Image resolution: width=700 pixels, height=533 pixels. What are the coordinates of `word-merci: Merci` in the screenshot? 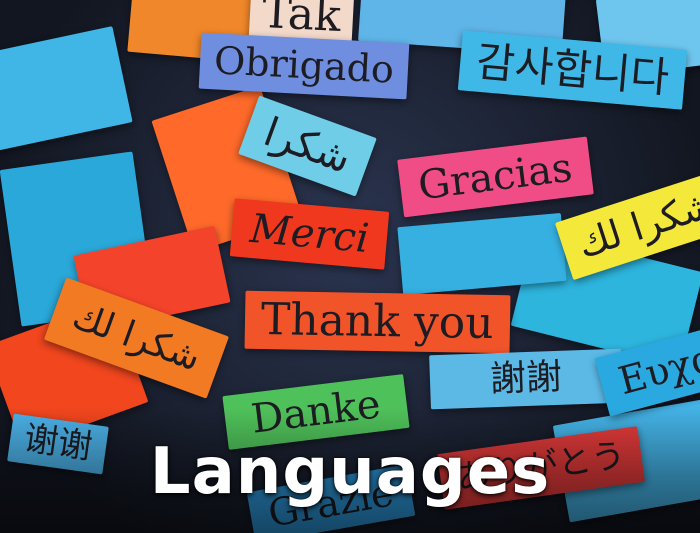 It's located at (309, 234).